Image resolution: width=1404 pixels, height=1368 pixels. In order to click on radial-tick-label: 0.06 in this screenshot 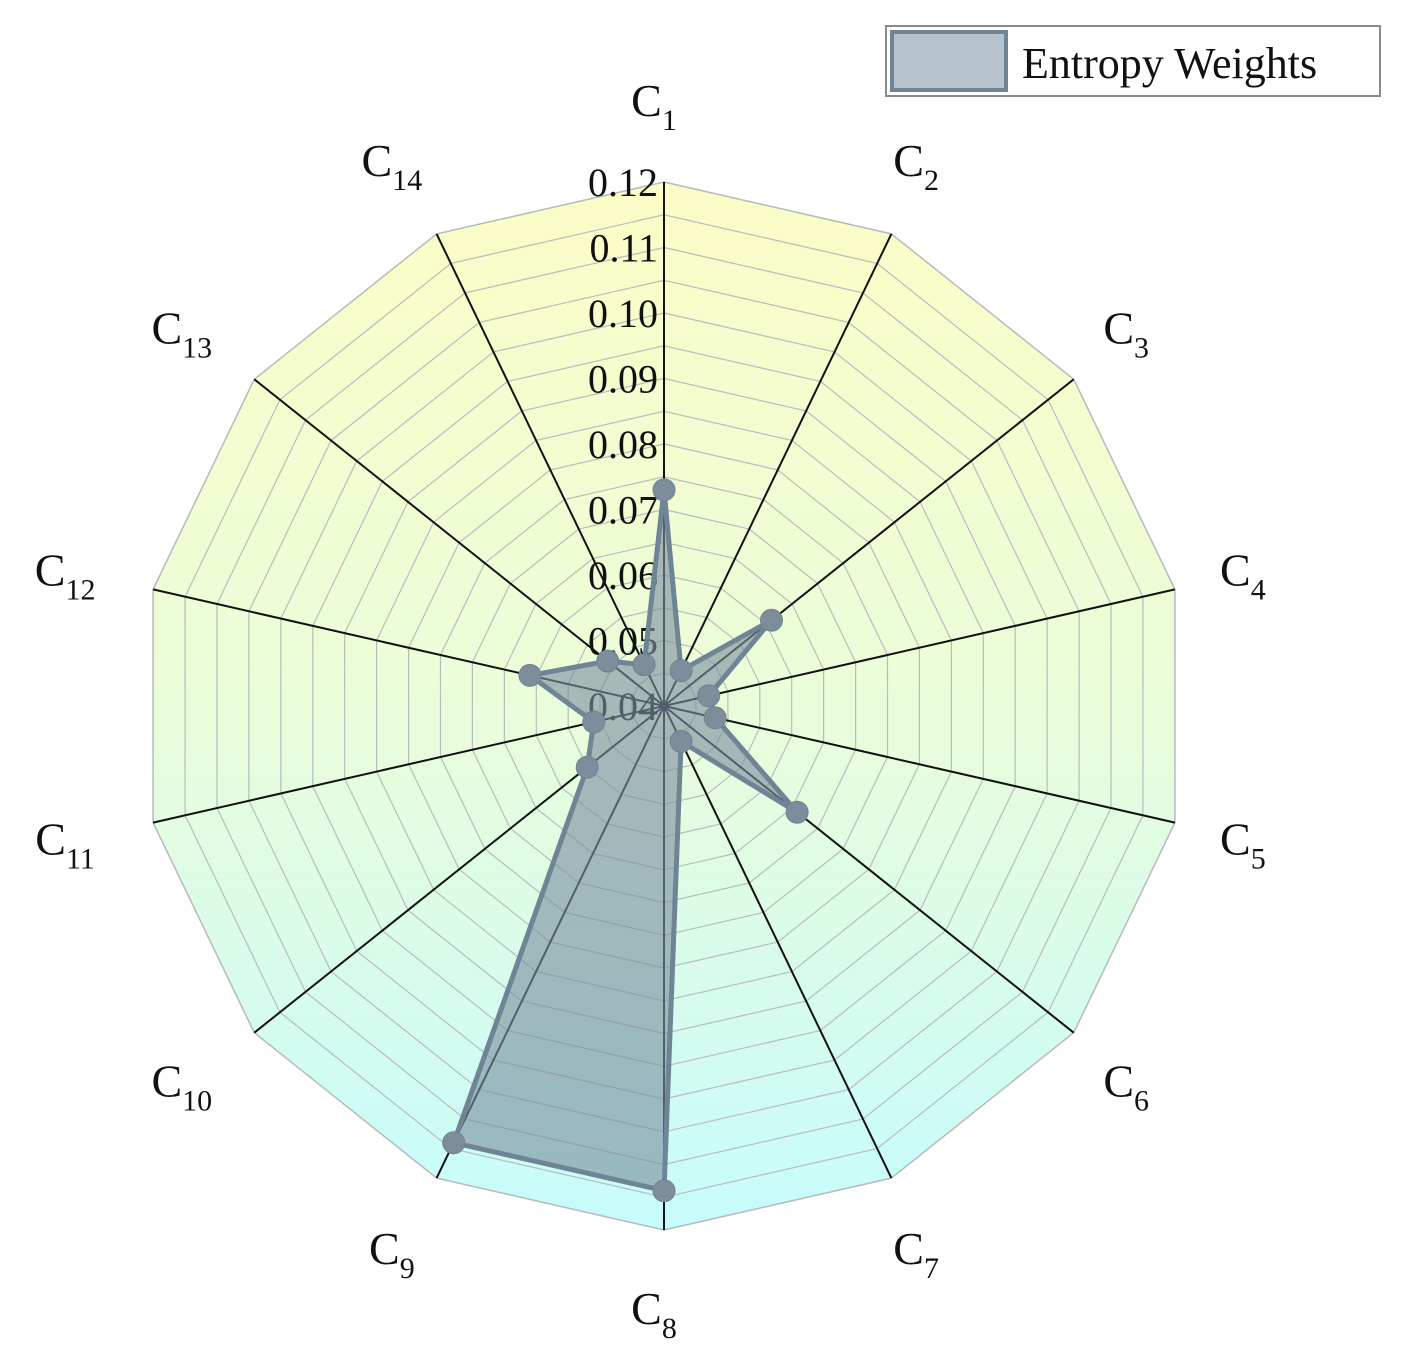, I will do `click(623, 575)`.